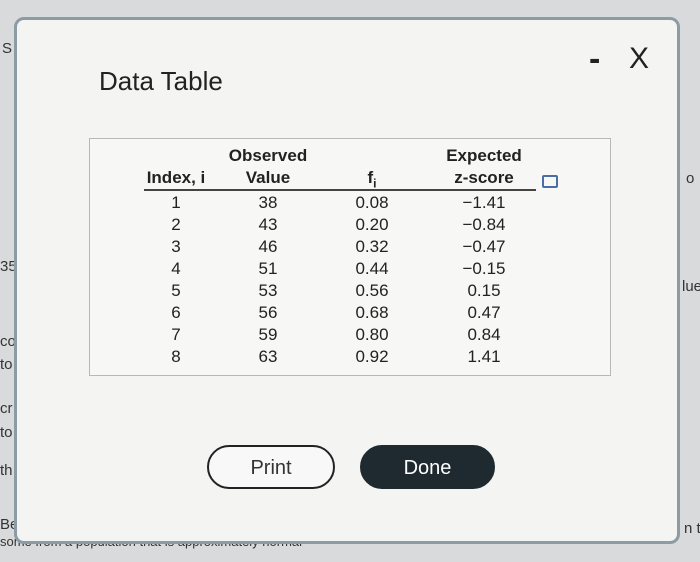  I want to click on dialog-title: Data Table, so click(161, 81).